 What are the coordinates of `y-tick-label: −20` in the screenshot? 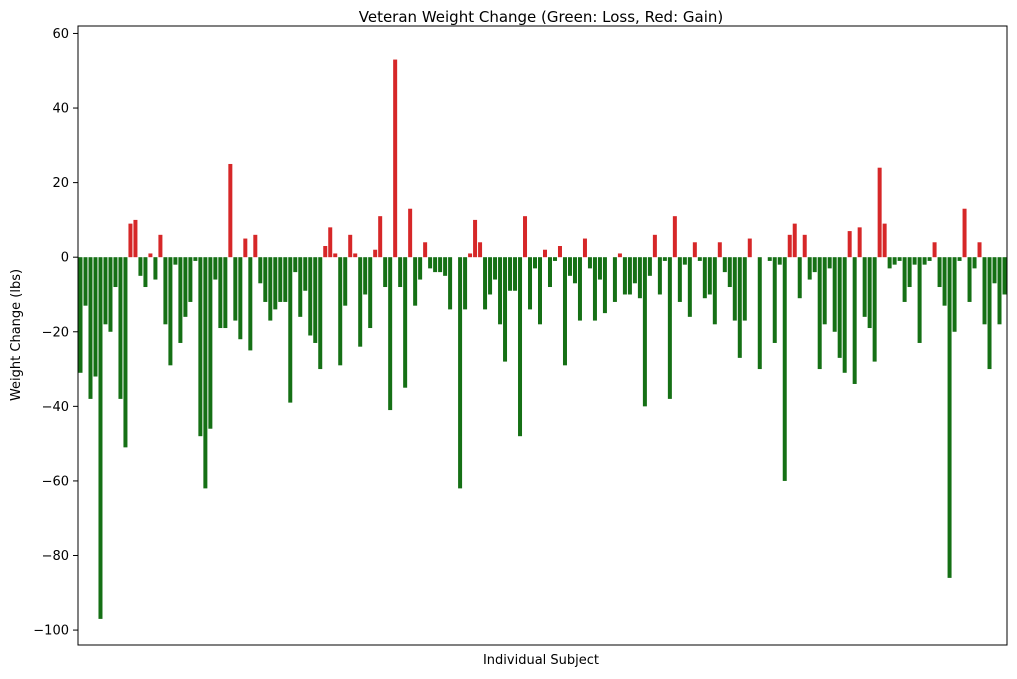 It's located at (55, 332).